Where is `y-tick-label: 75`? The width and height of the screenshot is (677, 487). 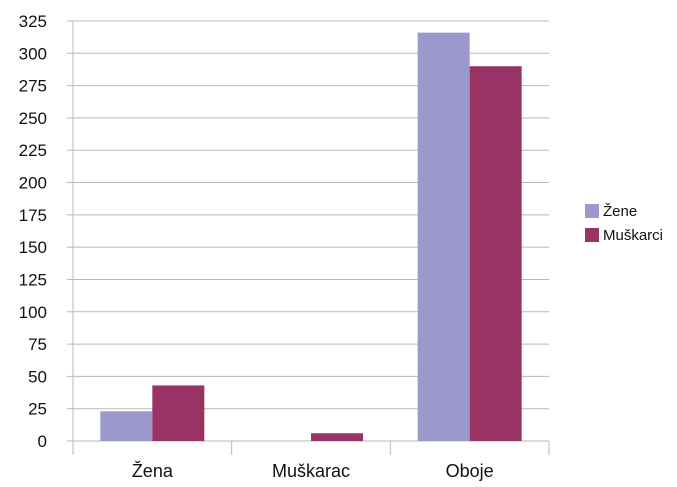 y-tick-label: 75 is located at coordinates (37, 344).